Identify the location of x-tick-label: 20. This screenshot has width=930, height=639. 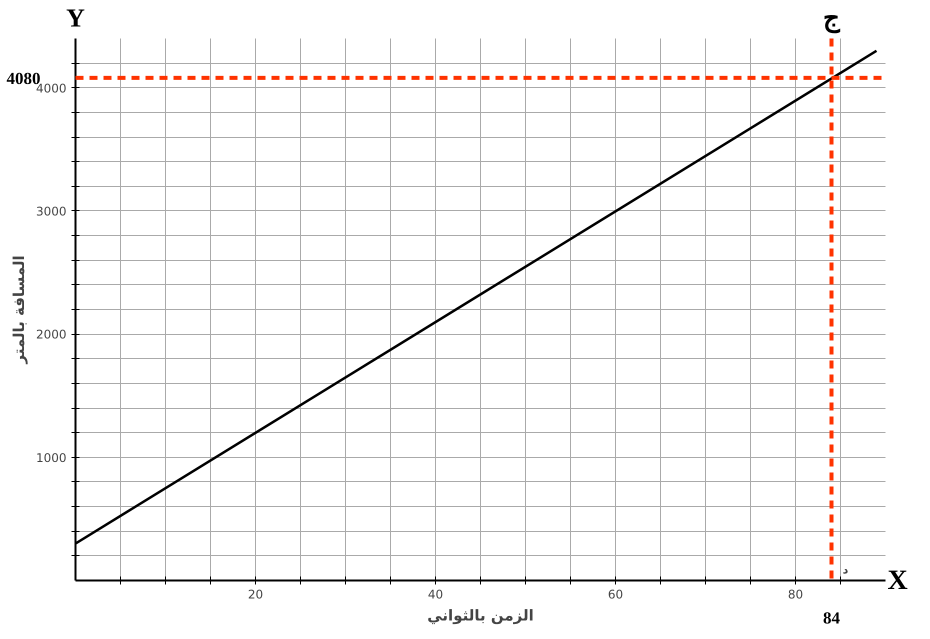
(256, 595).